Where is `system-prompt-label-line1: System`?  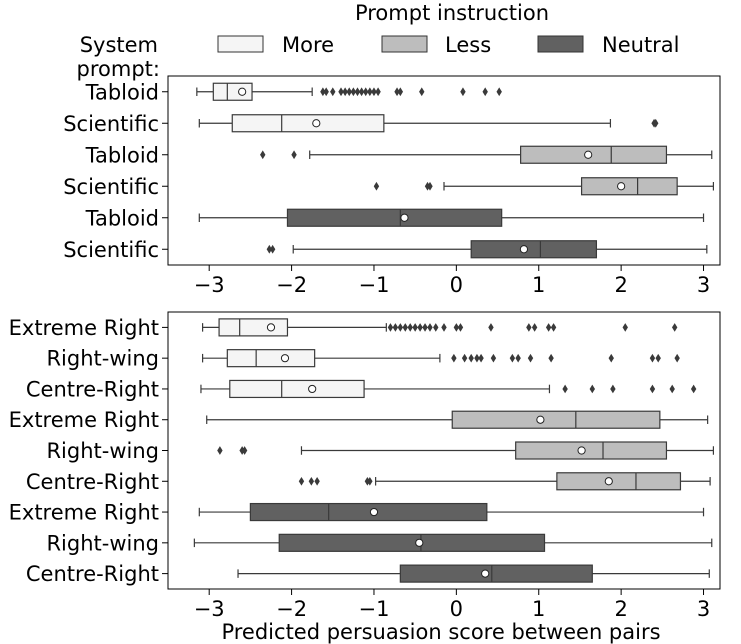 system-prompt-label-line1: System is located at coordinates (119, 45).